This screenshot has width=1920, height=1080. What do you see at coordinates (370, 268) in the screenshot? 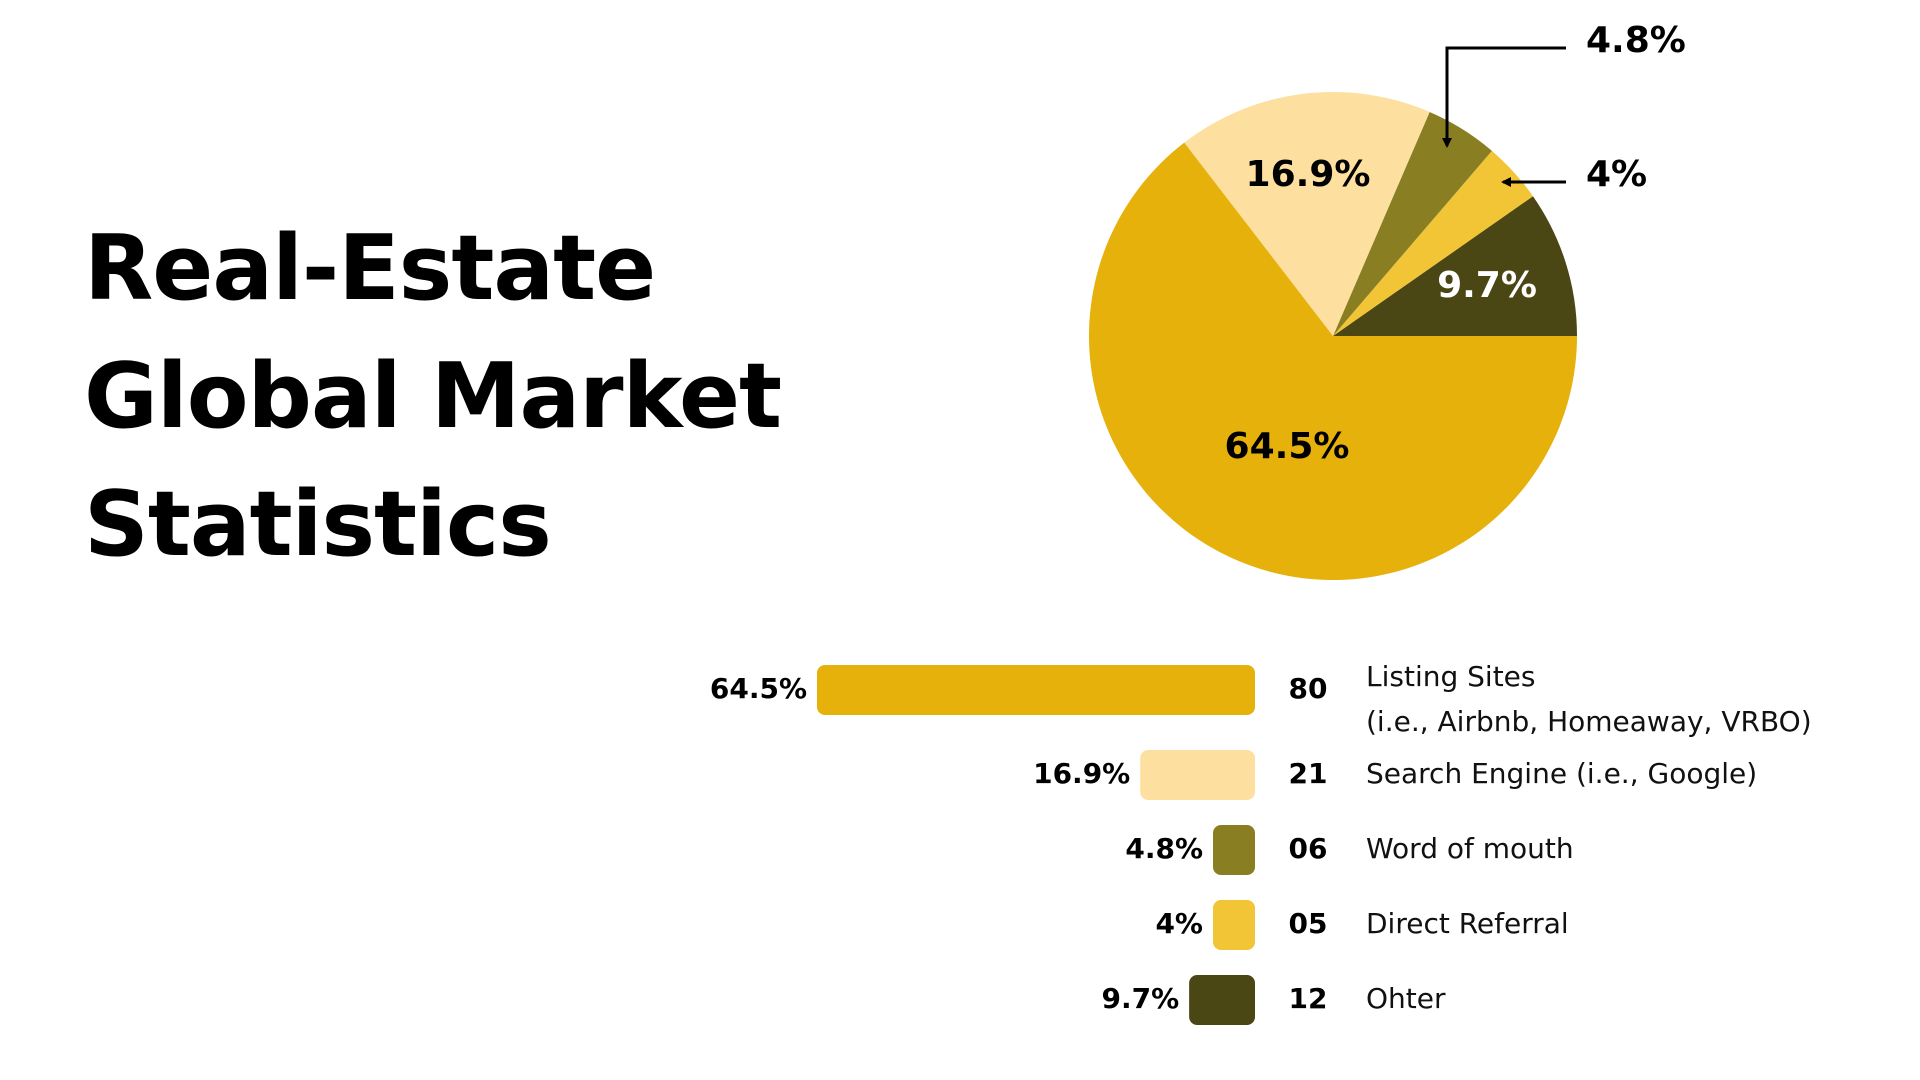
I see `title-line-1: Real-Estate` at bounding box center [370, 268].